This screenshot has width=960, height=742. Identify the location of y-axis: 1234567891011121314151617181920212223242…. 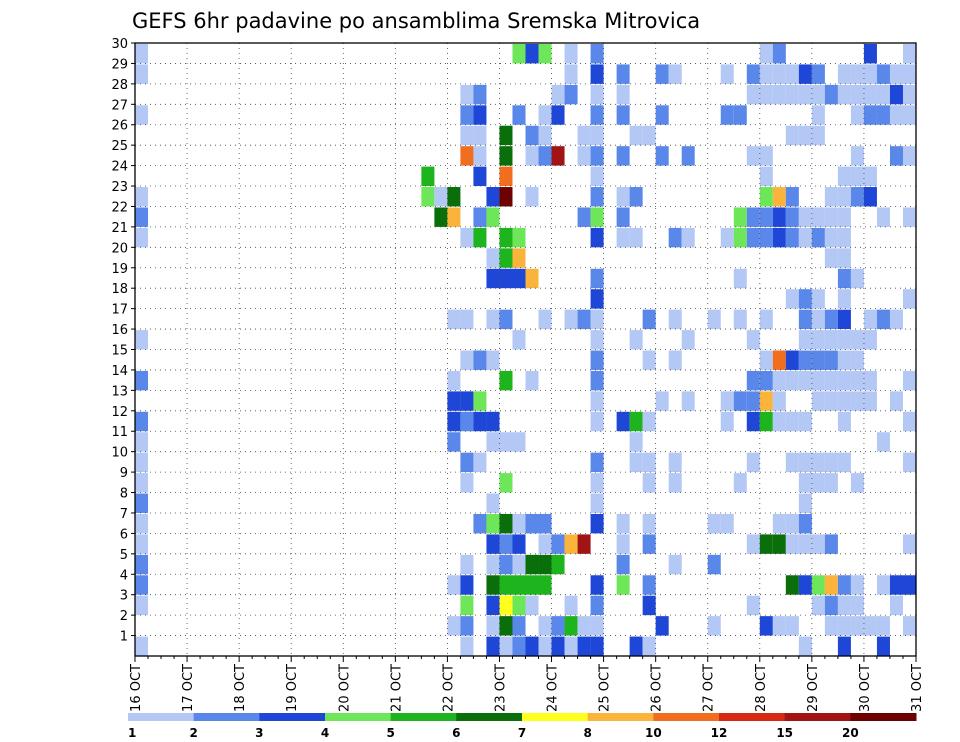
(123, 341).